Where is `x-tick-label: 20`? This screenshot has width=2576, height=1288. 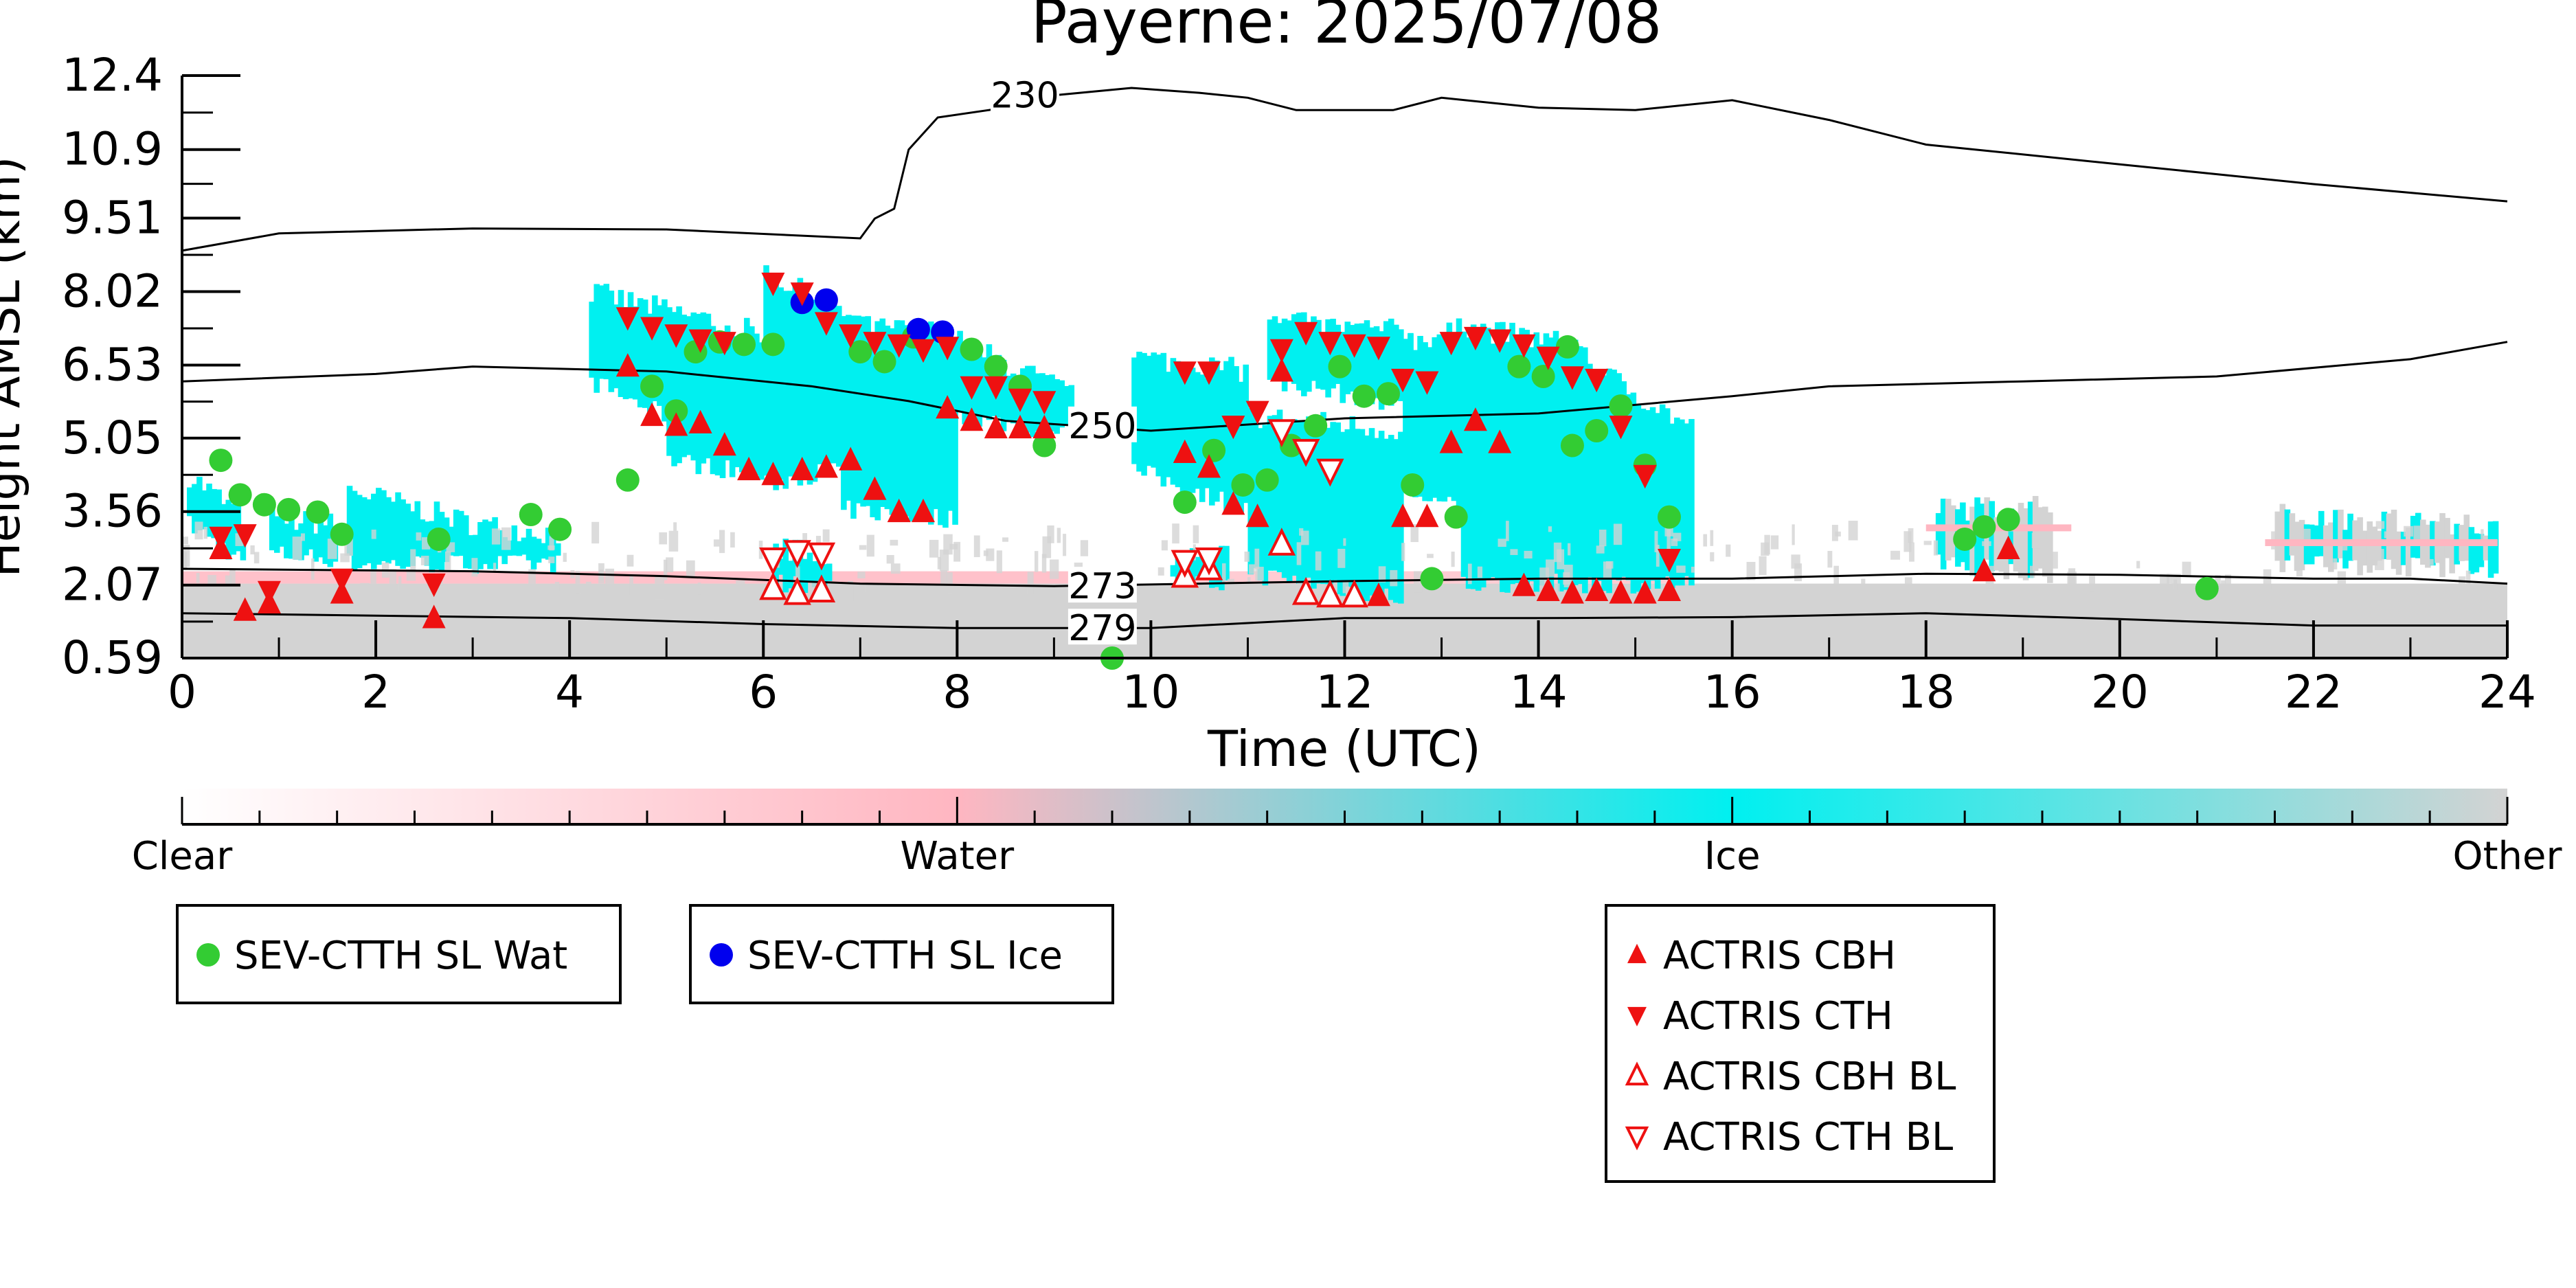 x-tick-label: 20 is located at coordinates (2120, 692).